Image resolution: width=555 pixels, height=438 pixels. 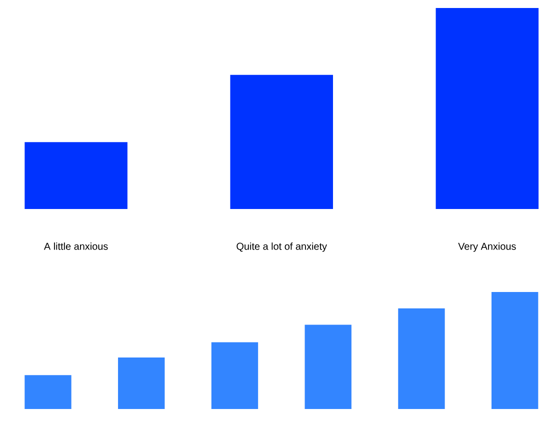 What do you see at coordinates (487, 247) in the screenshot?
I see `x-tick-label: Very Anxious` at bounding box center [487, 247].